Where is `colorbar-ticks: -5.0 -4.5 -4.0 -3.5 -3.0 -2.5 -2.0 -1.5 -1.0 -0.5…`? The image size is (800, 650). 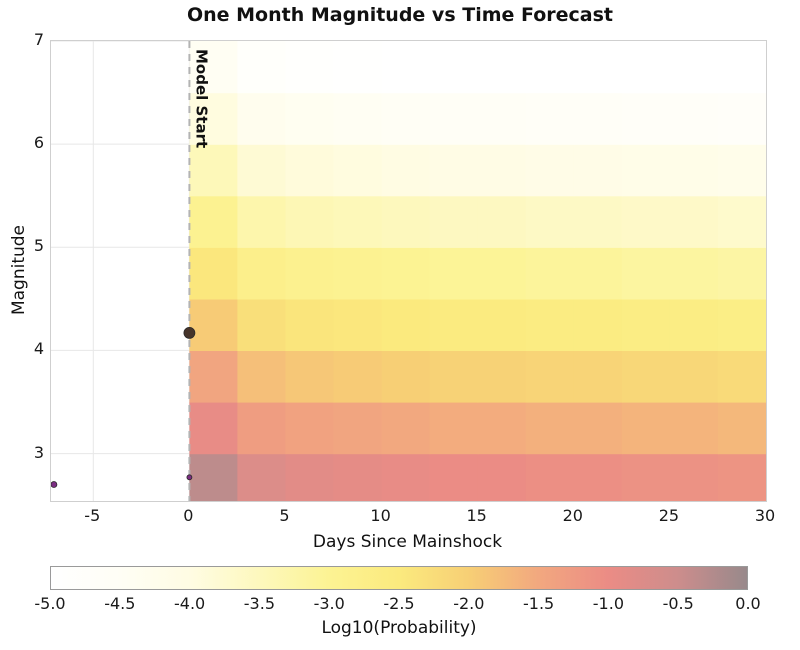 colorbar-ticks: -5.0 -4.5 -4.0 -3.5 -3.0 -2.5 -2.0 -1.5 -1.0 -0.5… is located at coordinates (397, 604).